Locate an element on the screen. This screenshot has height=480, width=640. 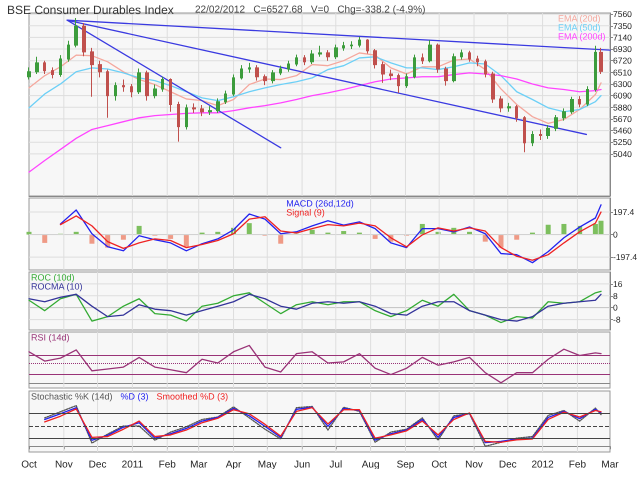
y-tick-label: 197.4 is located at coordinates (624, 212).